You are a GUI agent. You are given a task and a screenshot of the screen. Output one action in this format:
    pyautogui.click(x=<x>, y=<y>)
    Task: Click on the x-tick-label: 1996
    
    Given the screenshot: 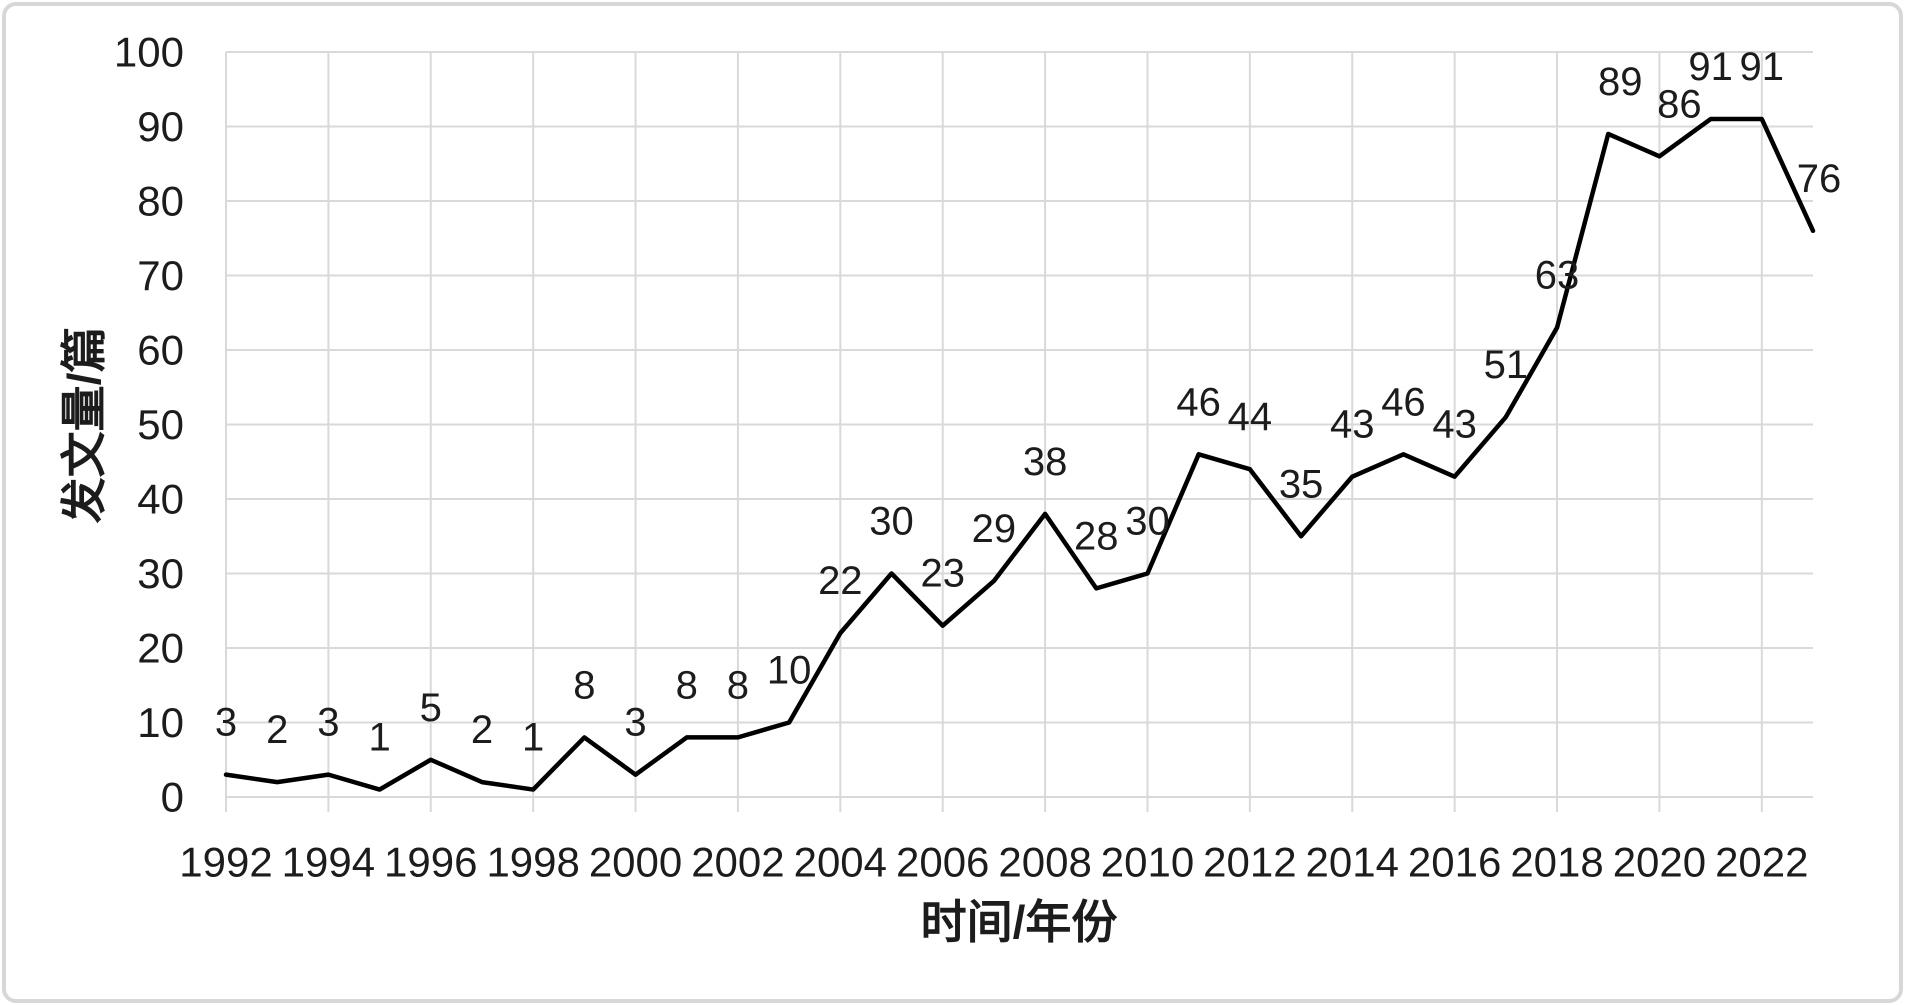 What is the action you would take?
    pyautogui.click(x=430, y=862)
    